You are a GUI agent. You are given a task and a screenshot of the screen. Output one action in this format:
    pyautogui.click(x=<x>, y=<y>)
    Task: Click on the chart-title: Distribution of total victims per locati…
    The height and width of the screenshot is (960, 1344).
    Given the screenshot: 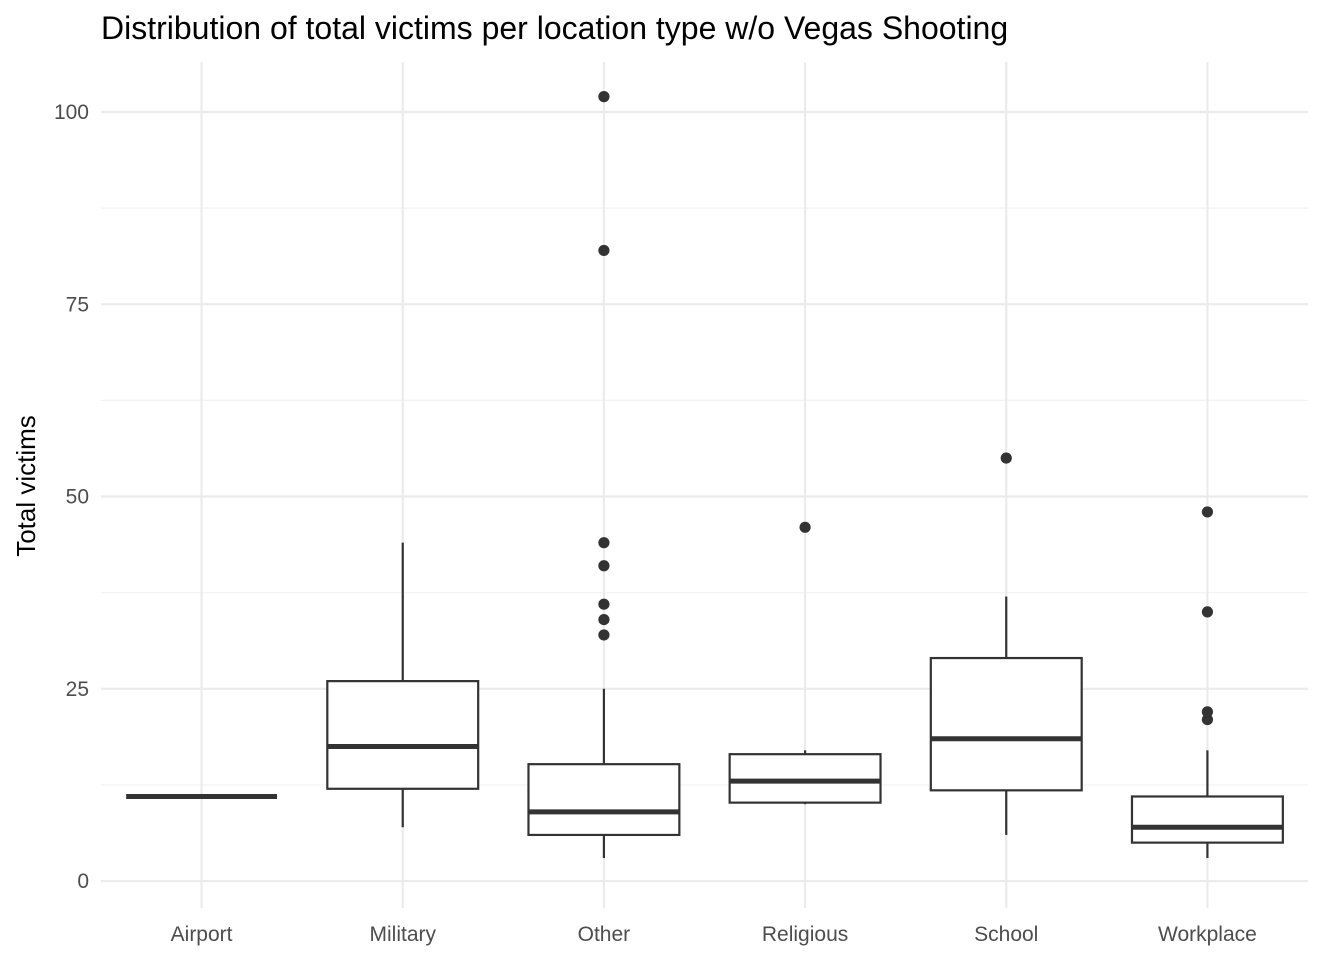 What is the action you would take?
    pyautogui.click(x=554, y=28)
    